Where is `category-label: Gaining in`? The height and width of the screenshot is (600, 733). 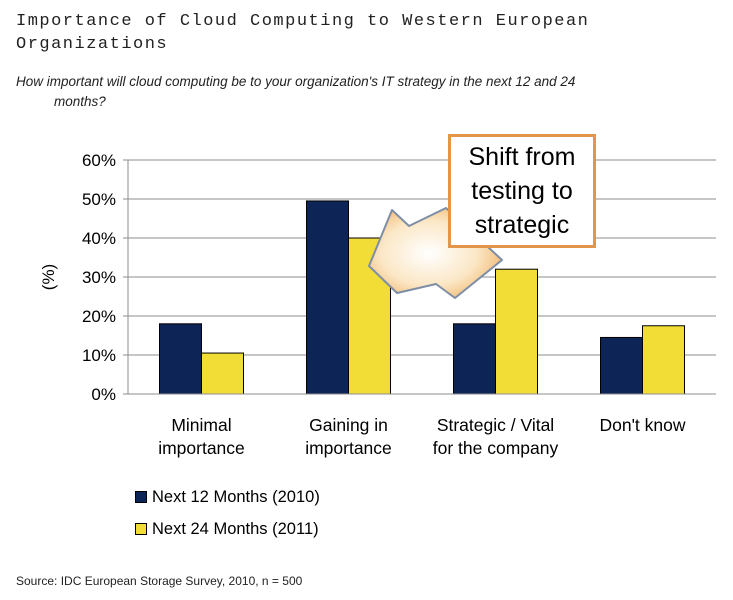
category-label: Gaining in is located at coordinates (348, 425).